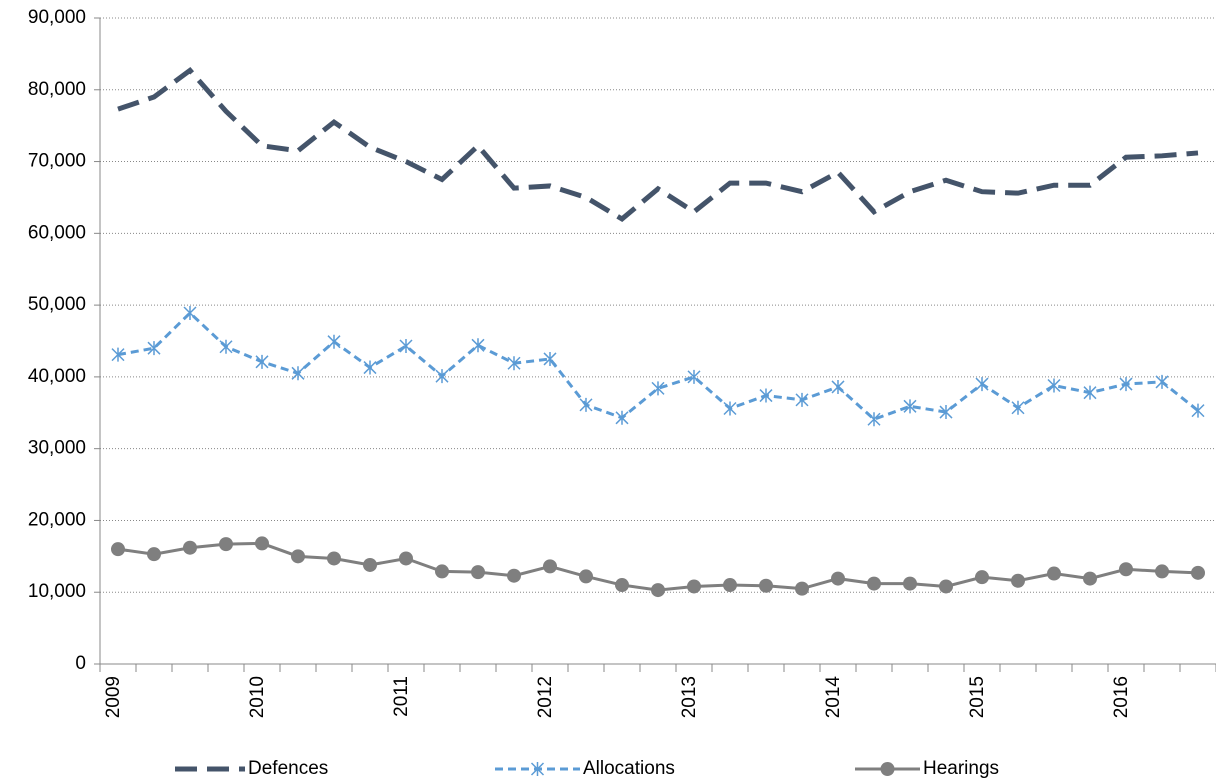 This screenshot has height=782, width=1216. What do you see at coordinates (689, 697) in the screenshot?
I see `x-tick-label: 2013` at bounding box center [689, 697].